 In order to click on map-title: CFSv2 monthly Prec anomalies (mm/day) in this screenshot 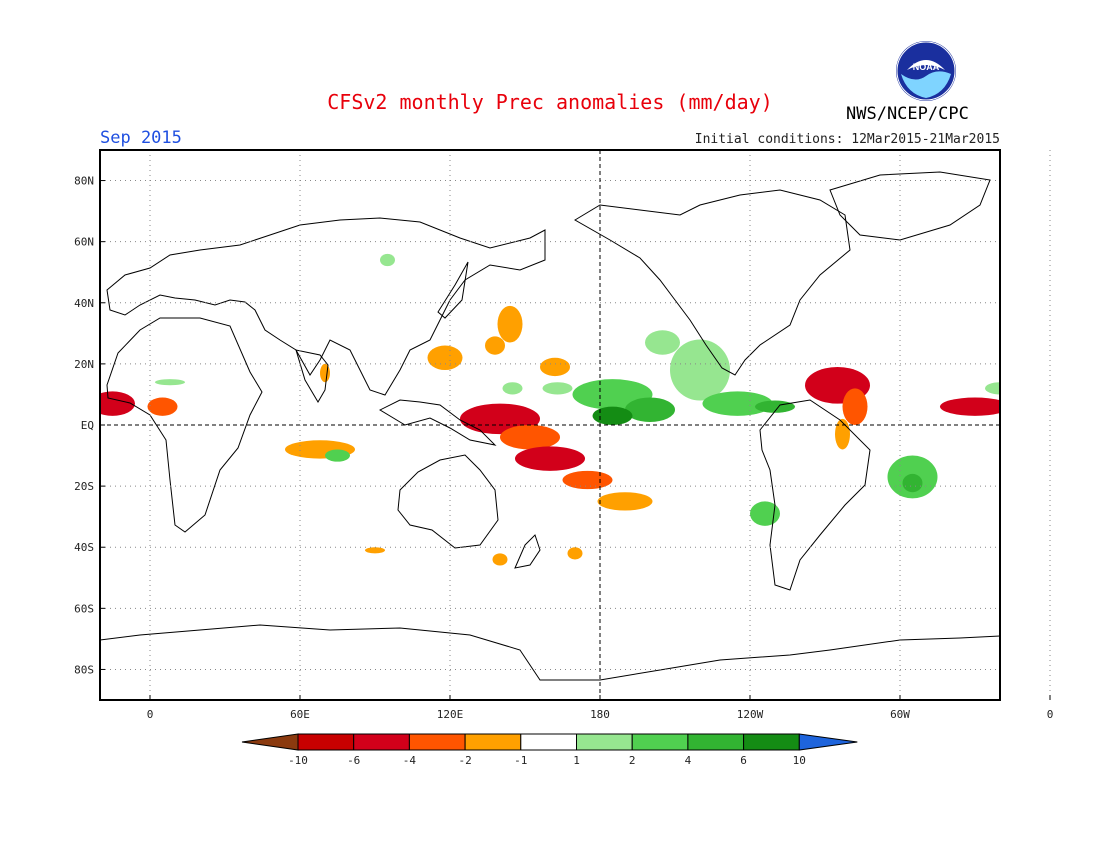, I will do `click(550, 102)`.